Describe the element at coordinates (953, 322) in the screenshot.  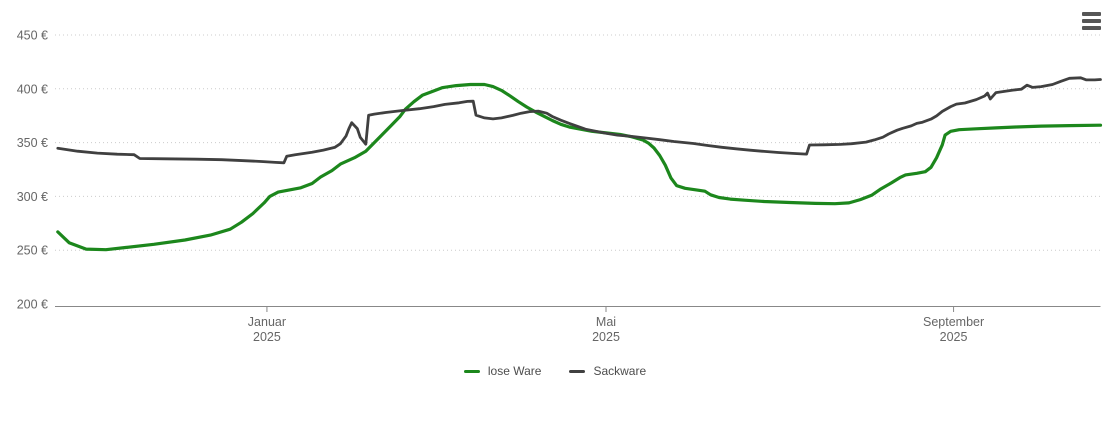
I see `x-axis-label: September` at that location.